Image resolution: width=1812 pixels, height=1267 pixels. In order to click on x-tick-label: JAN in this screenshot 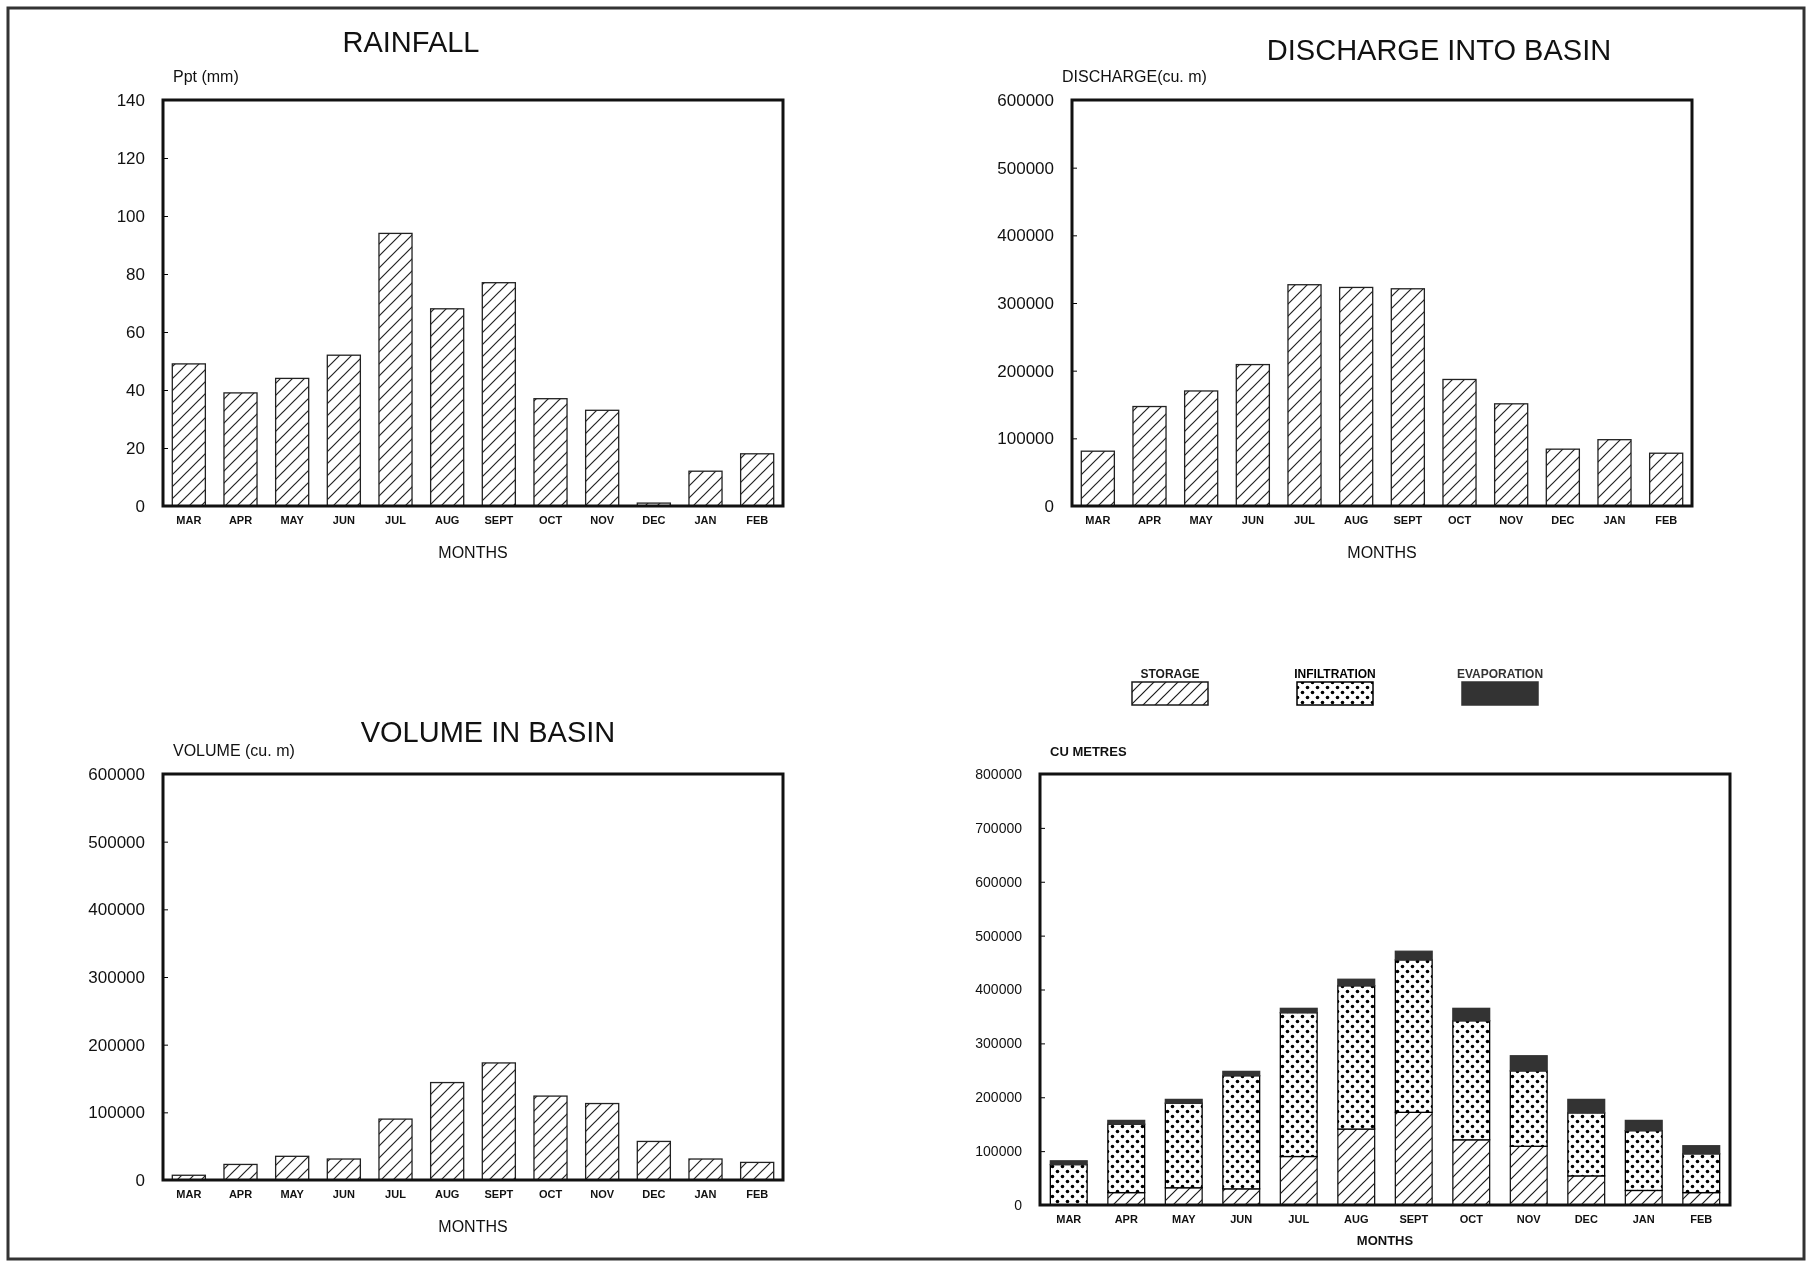, I will do `click(705, 1193)`.